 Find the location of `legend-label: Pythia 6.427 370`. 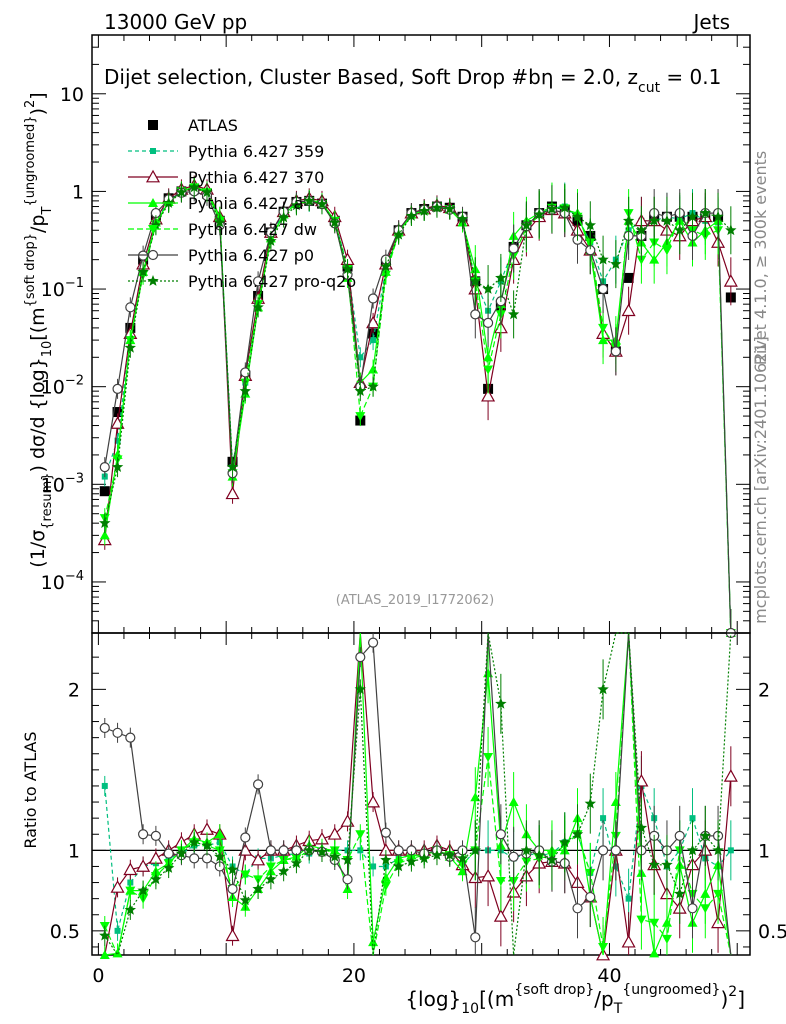

legend-label: Pythia 6.427 370 is located at coordinates (256, 177).